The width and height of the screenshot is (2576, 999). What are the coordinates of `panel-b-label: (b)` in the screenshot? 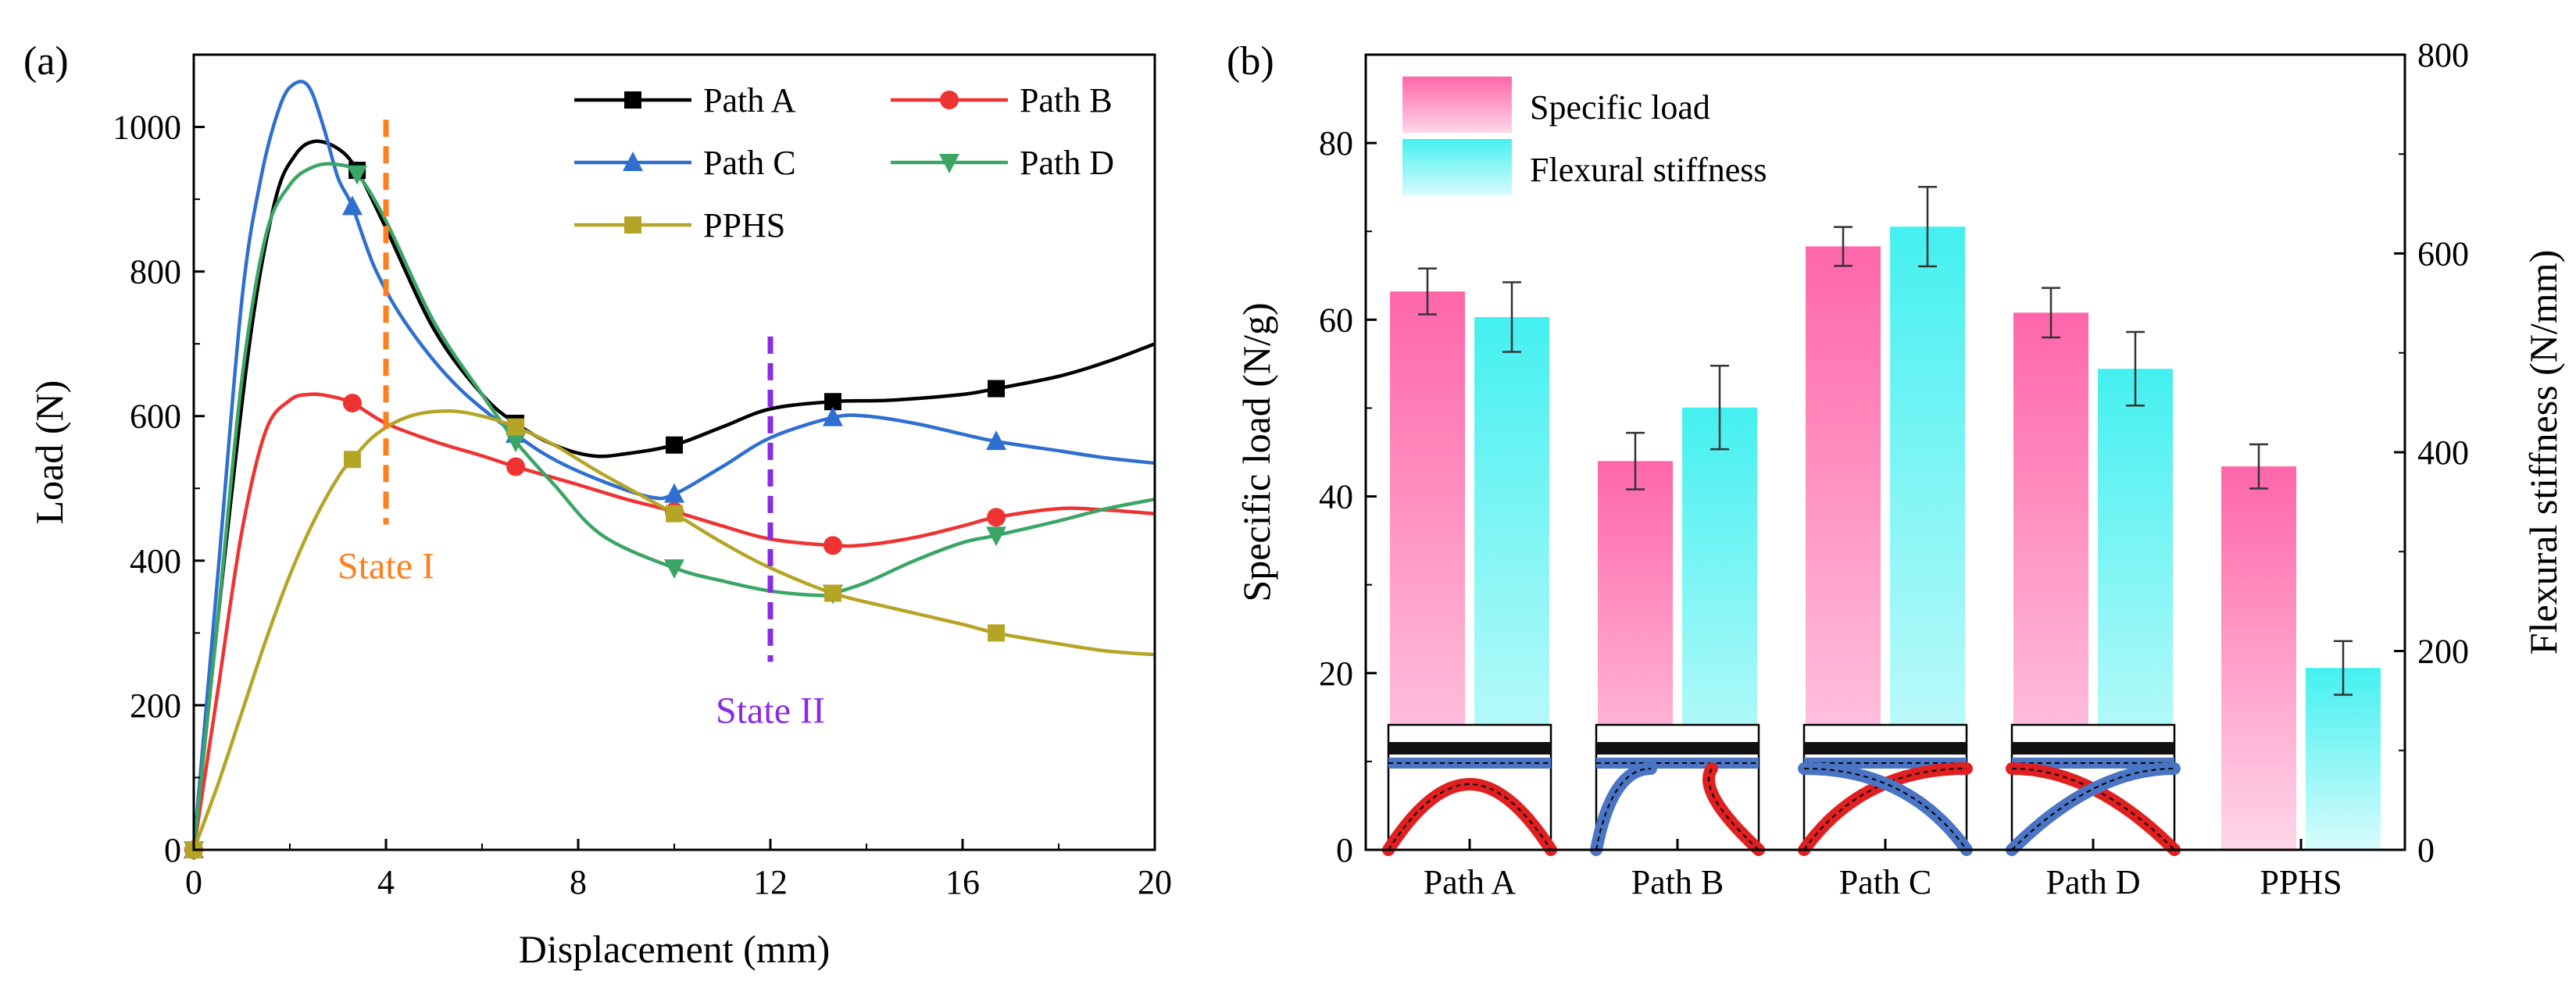 It's located at (1251, 61).